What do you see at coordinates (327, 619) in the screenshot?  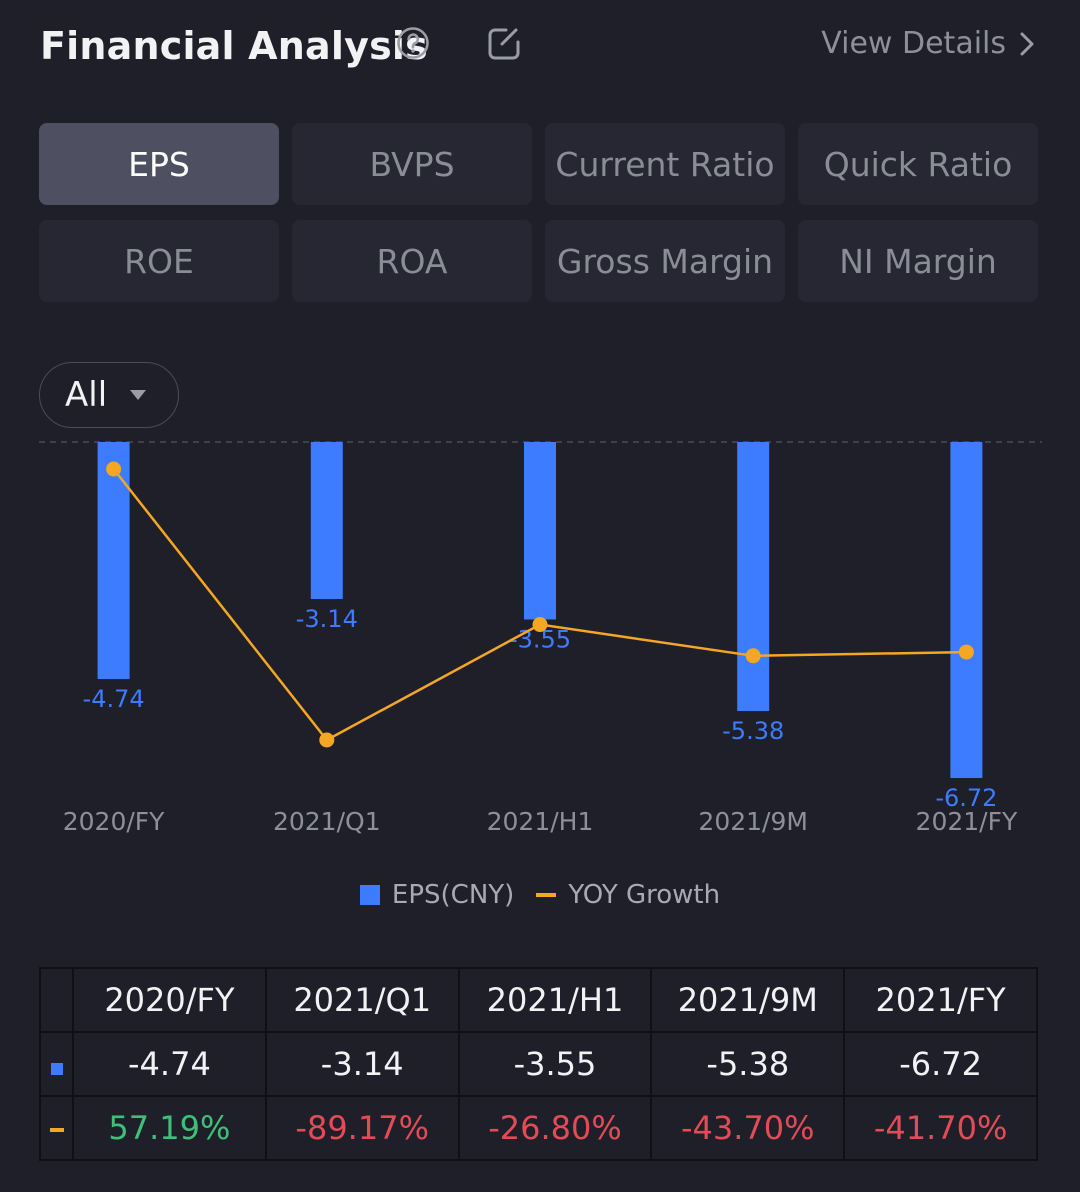 I see `bar-value-label: -3.14` at bounding box center [327, 619].